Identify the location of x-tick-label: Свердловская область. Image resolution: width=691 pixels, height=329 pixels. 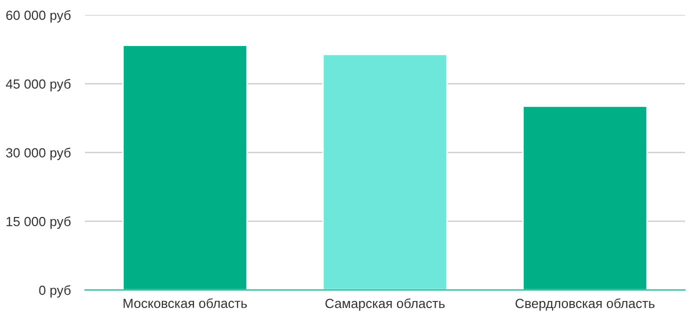
(585, 304).